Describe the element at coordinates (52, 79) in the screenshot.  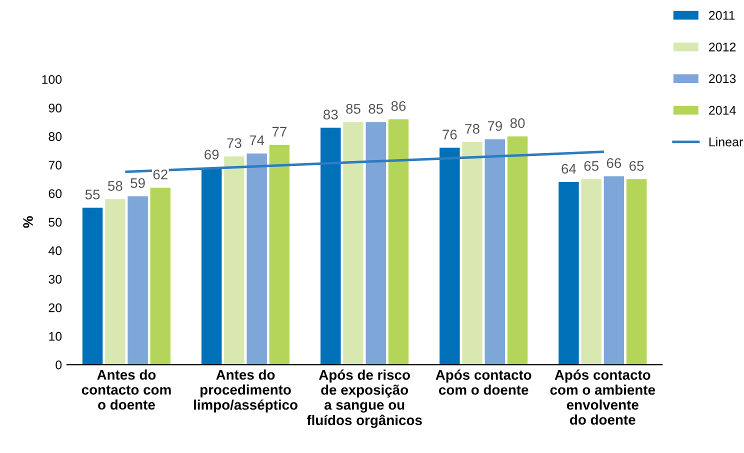
I see `y-tick-label: 100` at that location.